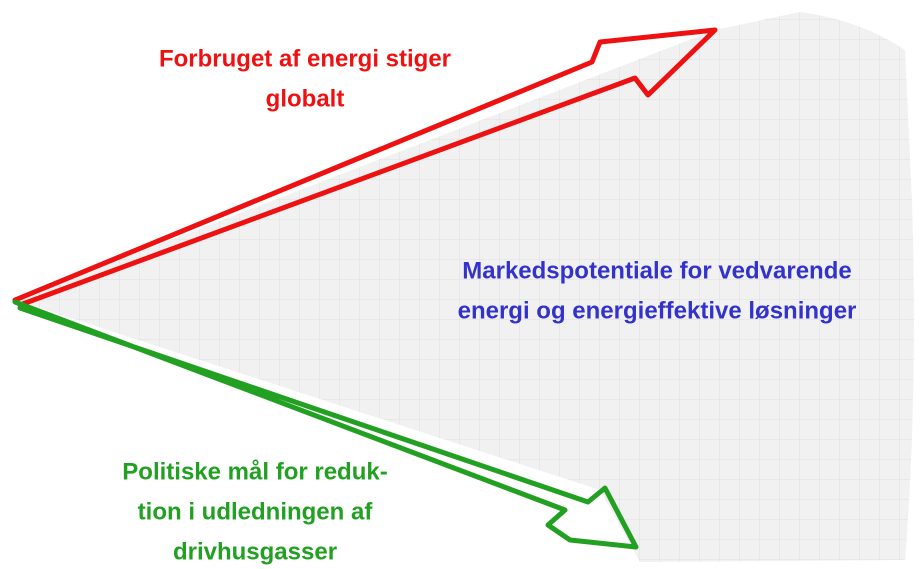 This screenshot has width=920, height=569. I want to click on policy-label: Politiske mål for reduk-, so click(254, 471).